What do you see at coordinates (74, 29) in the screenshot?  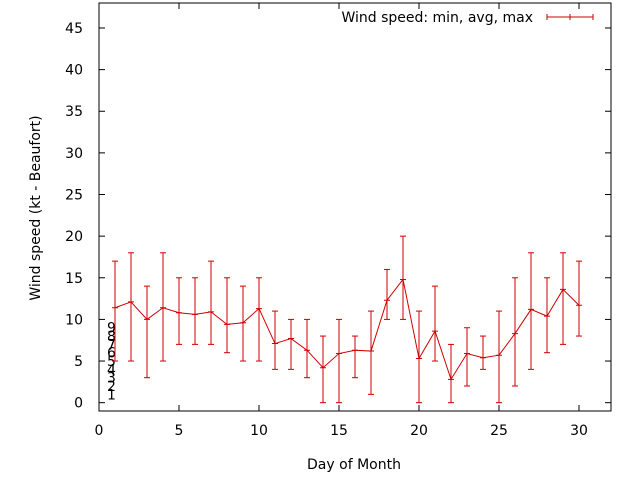 I see `y-tick-label: 45` at bounding box center [74, 29].